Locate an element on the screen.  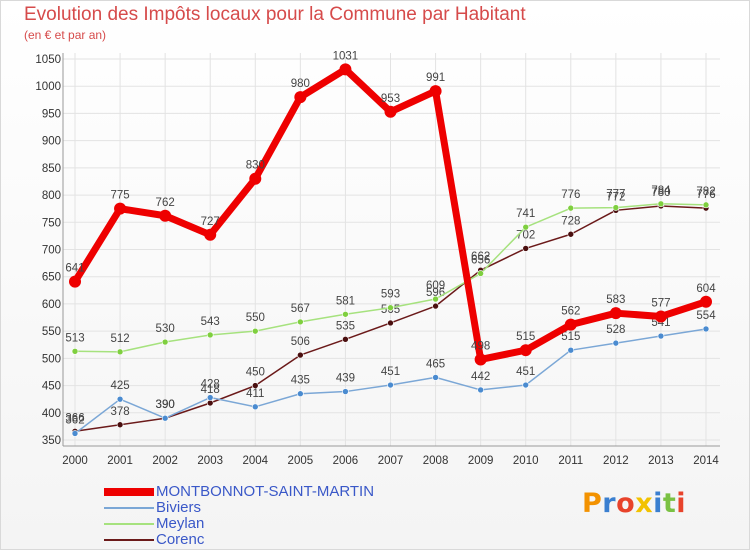
y-tick-label: 750 is located at coordinates (51, 223).